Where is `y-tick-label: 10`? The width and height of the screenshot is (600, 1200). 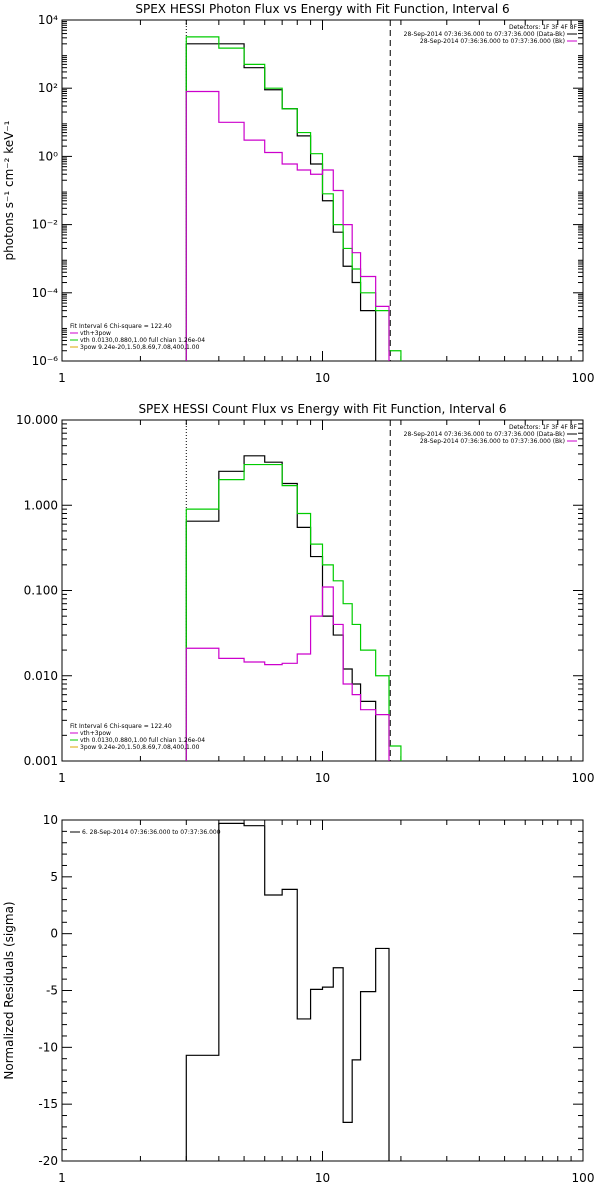
y-tick-label: 10 is located at coordinates (50, 820).